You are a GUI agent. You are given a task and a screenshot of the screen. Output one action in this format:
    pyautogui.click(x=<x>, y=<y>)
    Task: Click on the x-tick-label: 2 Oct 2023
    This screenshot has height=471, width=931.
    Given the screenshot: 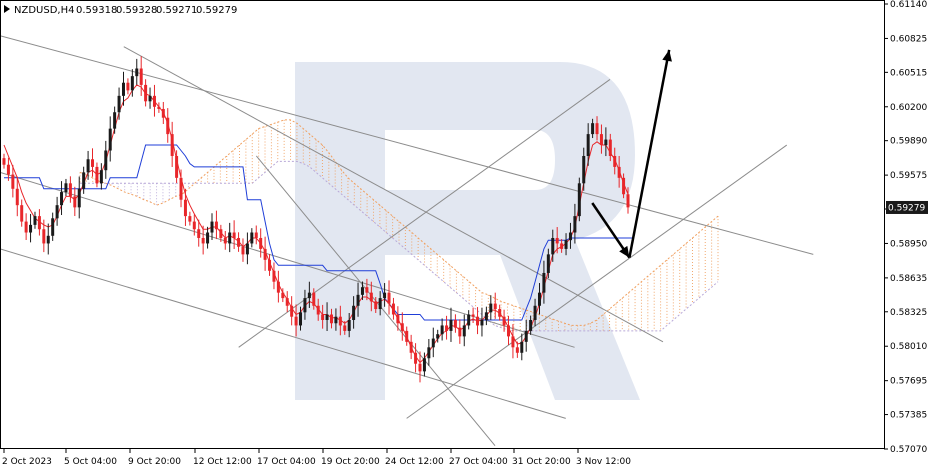 What is the action you would take?
    pyautogui.click(x=27, y=462)
    